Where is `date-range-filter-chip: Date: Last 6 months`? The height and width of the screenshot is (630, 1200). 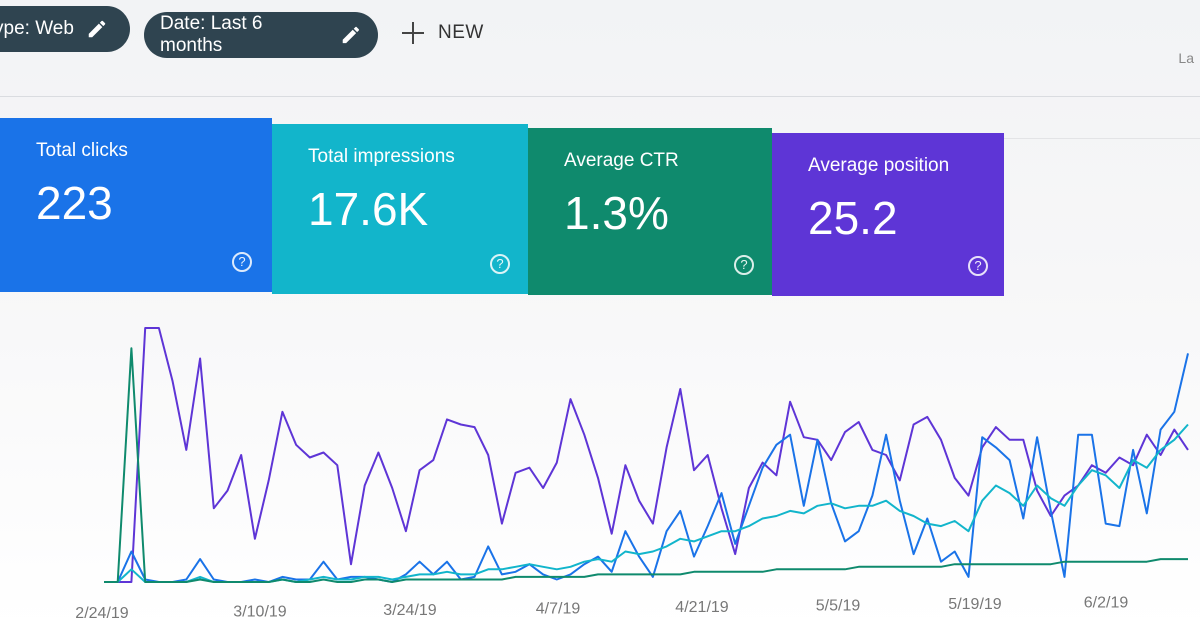 date-range-filter-chip: Date: Last 6 months is located at coordinates (261, 35).